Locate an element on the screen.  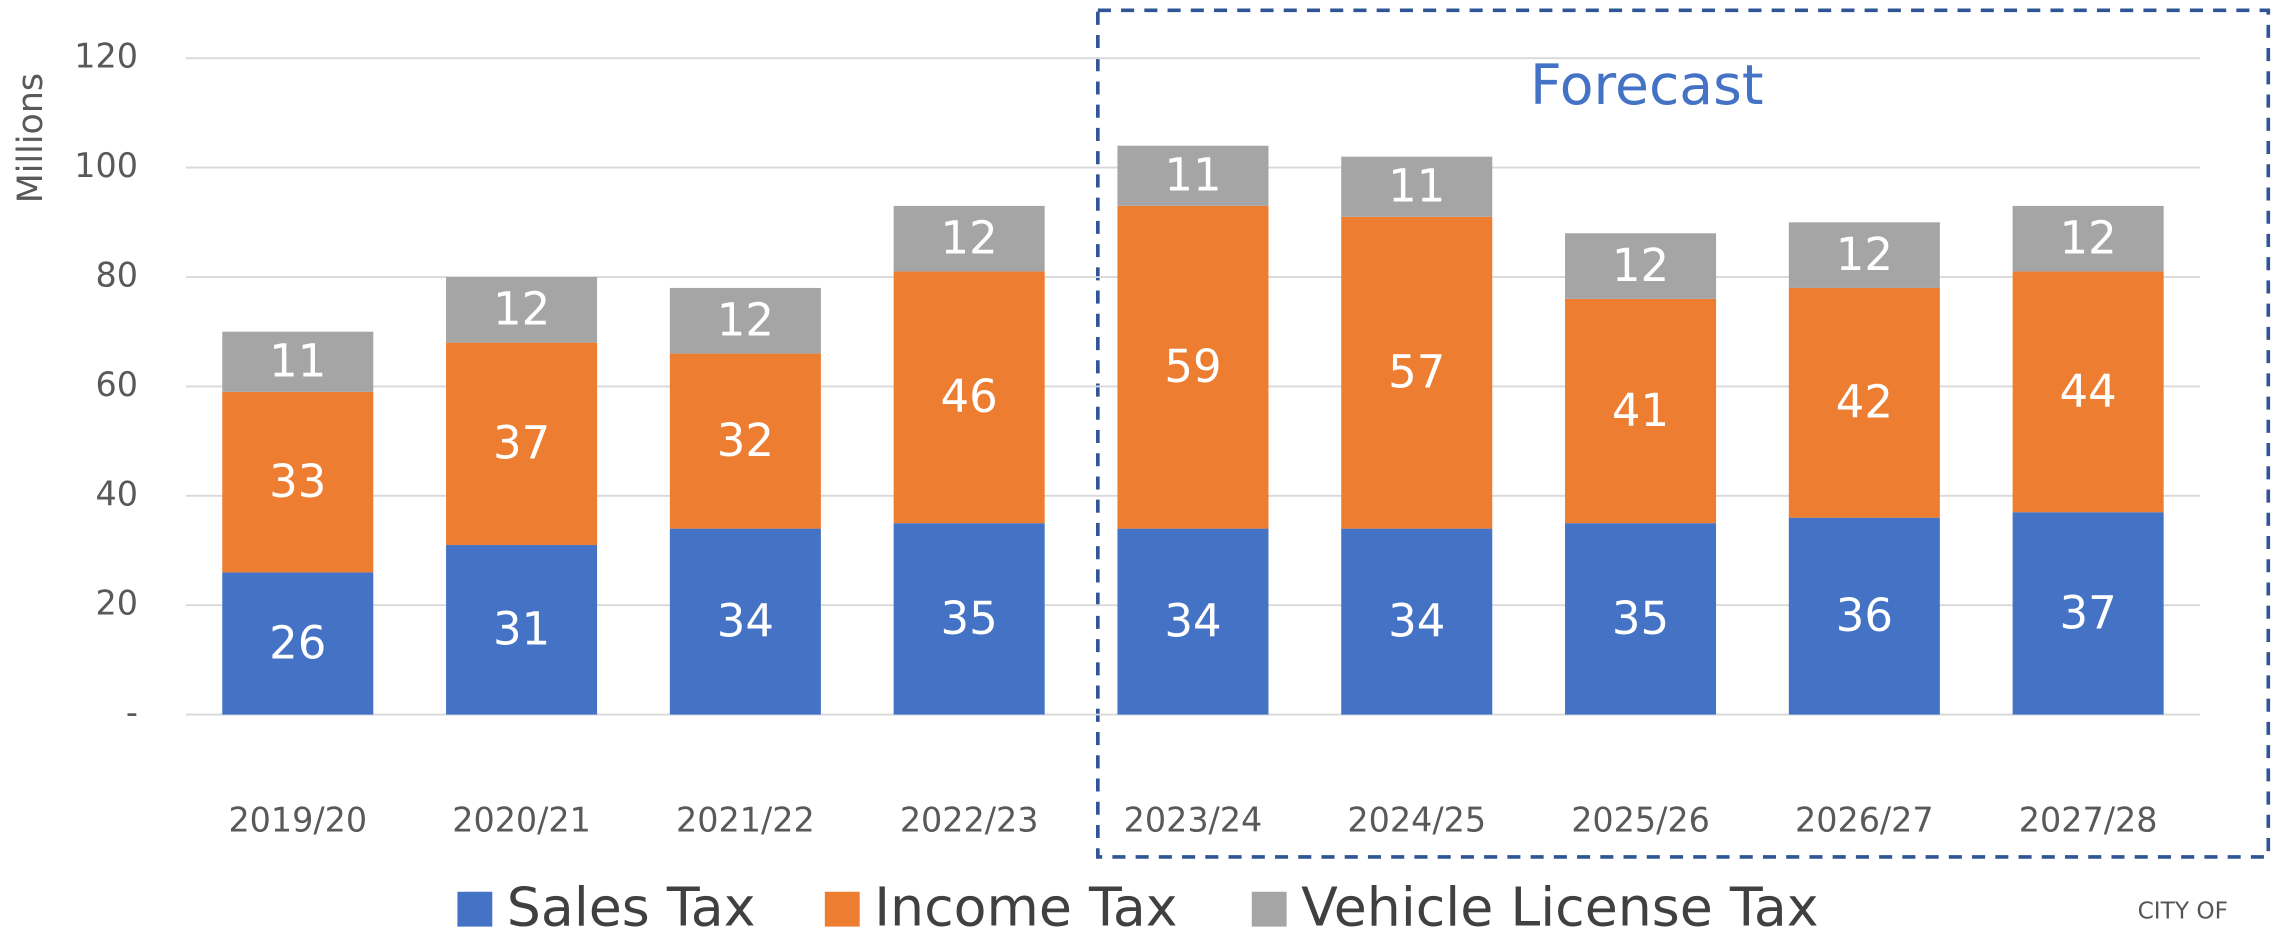
y-tick-label: 40 is located at coordinates (116, 493).